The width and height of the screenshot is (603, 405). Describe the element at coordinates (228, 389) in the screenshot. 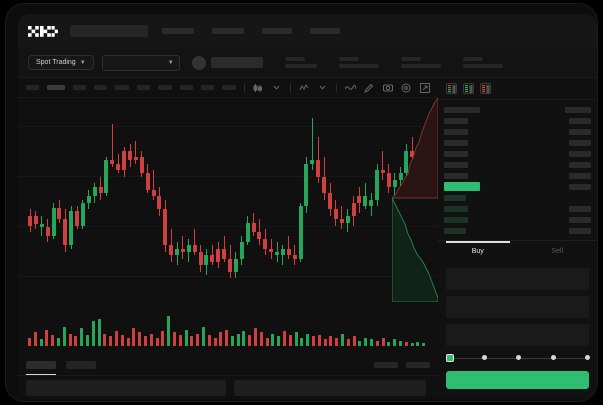

I see `bottom-panels` at that location.